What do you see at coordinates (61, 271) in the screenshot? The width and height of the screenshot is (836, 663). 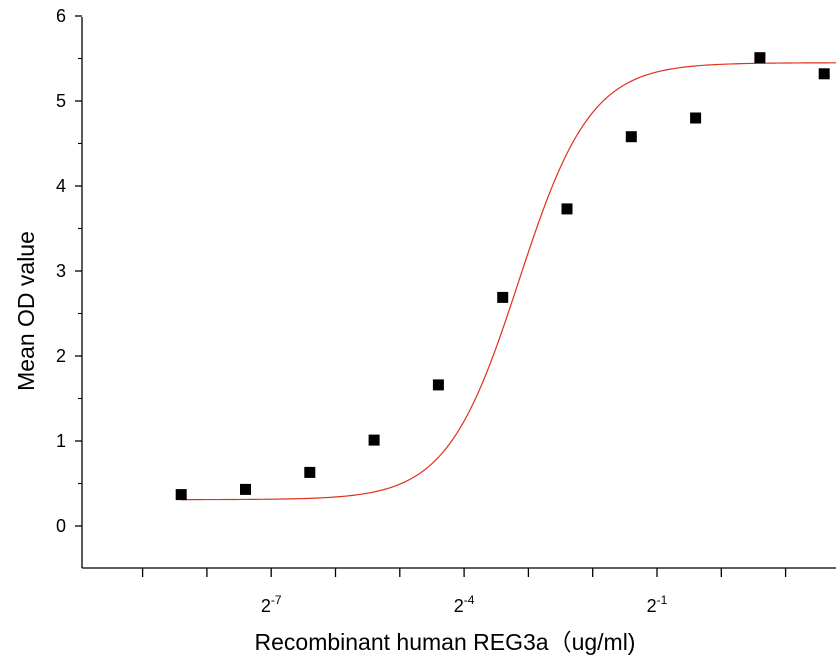 I see `y-tick-label: 3` at bounding box center [61, 271].